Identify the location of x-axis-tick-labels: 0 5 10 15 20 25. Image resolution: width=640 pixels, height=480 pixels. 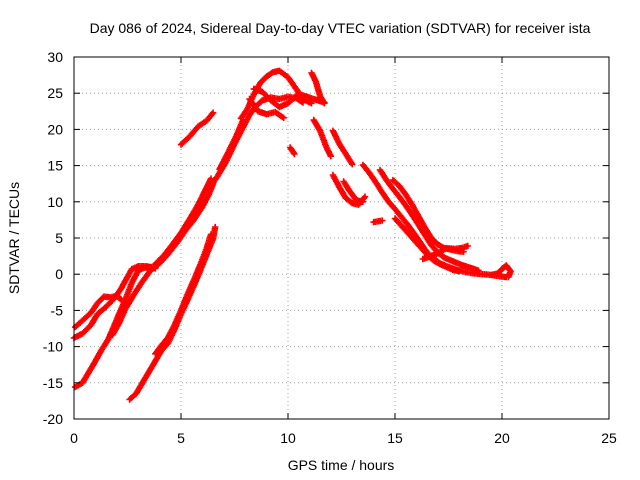
(343, 438).